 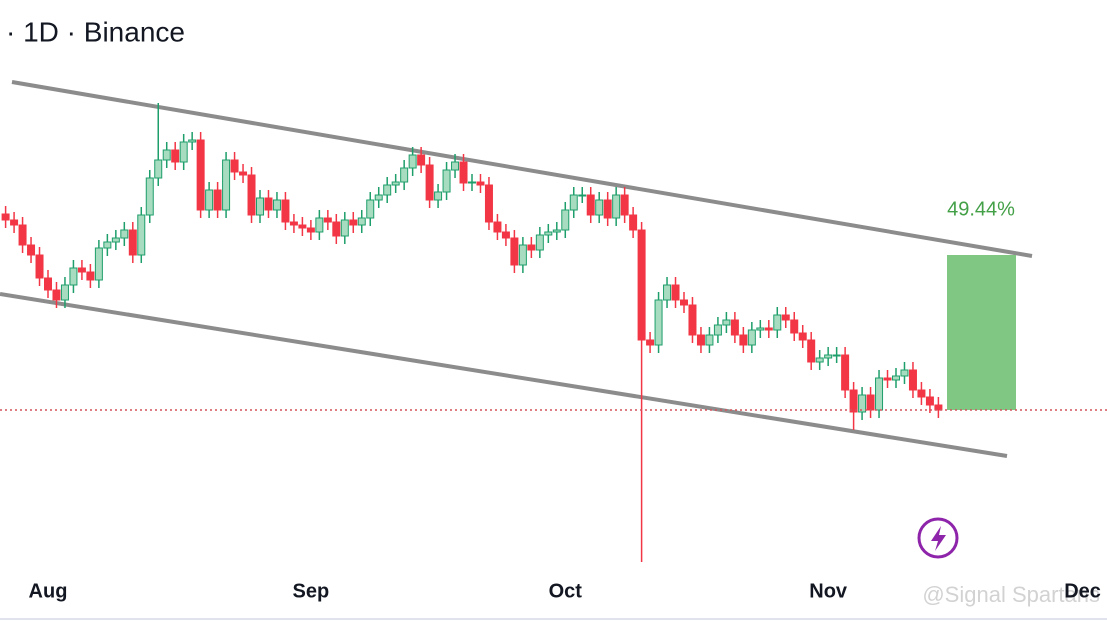 I want to click on watermark: @Signal Spartans, so click(x=1011, y=594).